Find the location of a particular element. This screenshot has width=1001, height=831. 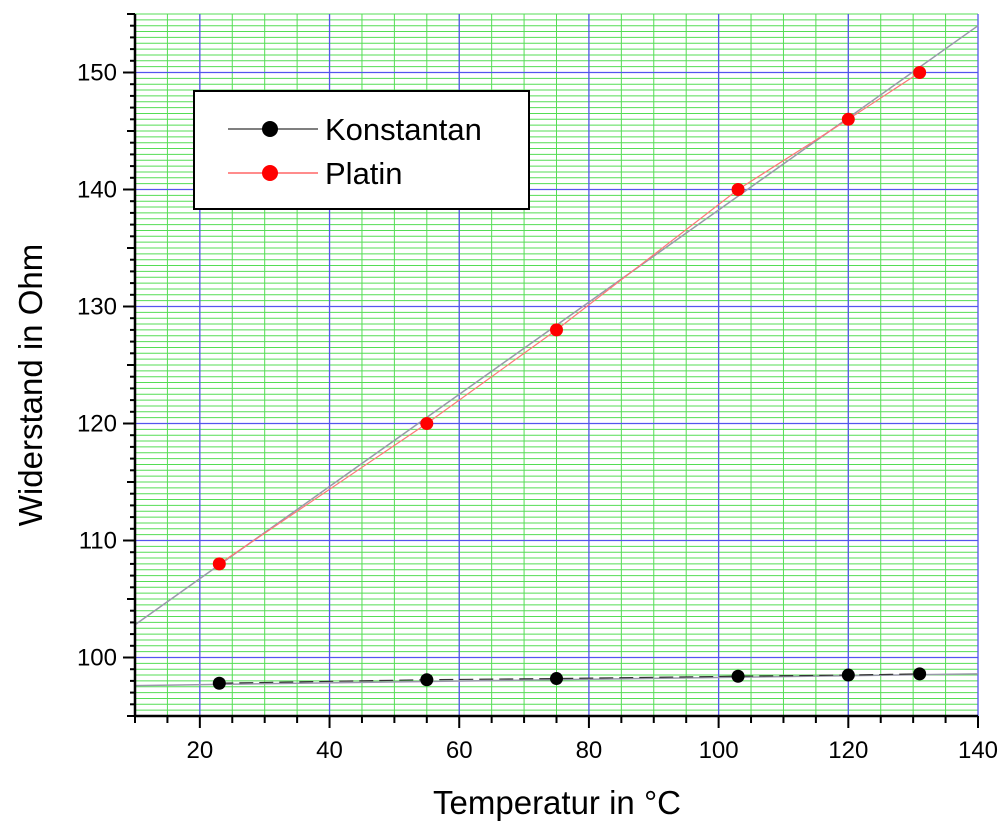

y-tick-label: 130 is located at coordinates (97, 307).